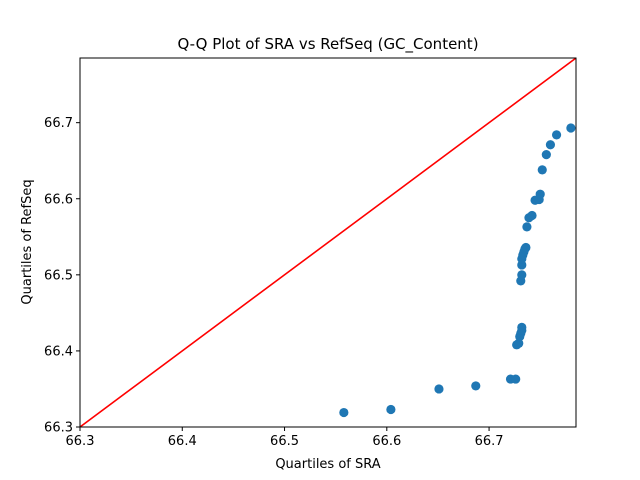 This screenshot has width=640, height=480. Describe the element at coordinates (489, 441) in the screenshot. I see `x-tick-label: 66.7` at that location.